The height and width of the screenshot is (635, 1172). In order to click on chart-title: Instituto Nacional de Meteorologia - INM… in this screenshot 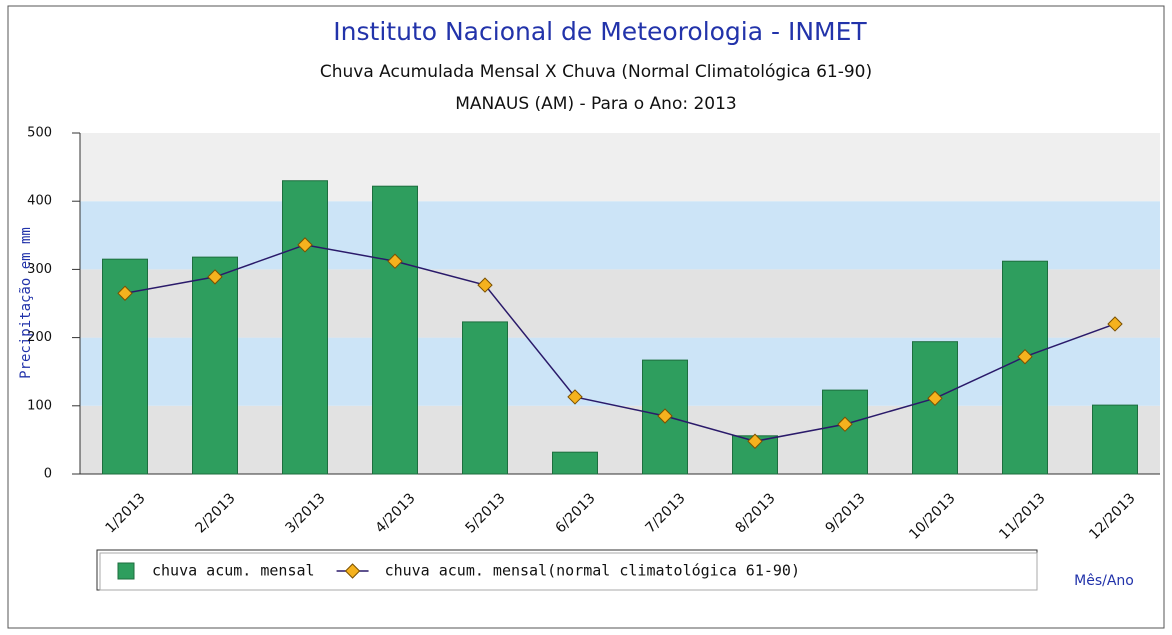, I will do `click(600, 31)`.